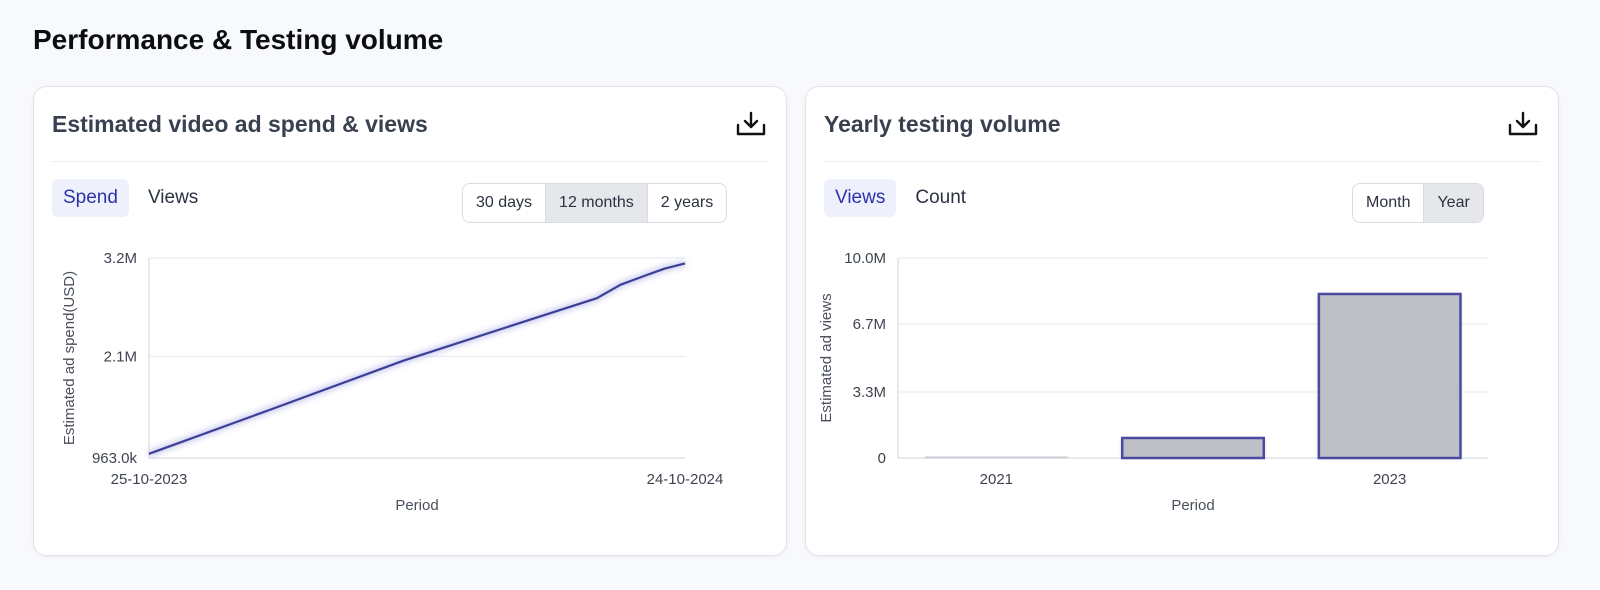  I want to click on y-tick-label: 2.1M, so click(120, 356).